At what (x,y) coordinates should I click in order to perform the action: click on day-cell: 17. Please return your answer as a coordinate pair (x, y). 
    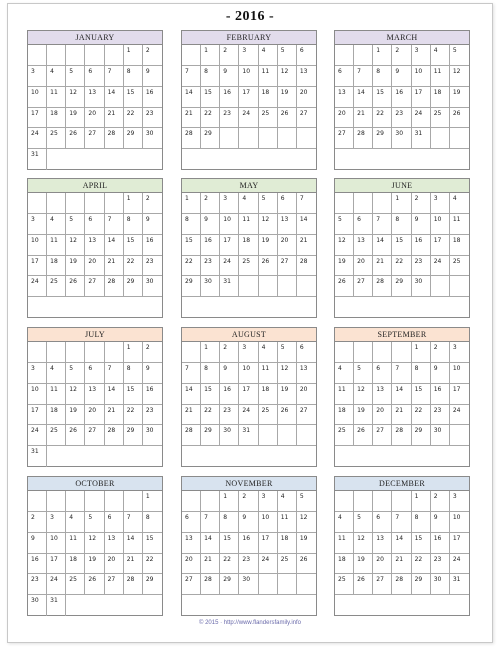
    Looking at the image, I should click on (459, 394).